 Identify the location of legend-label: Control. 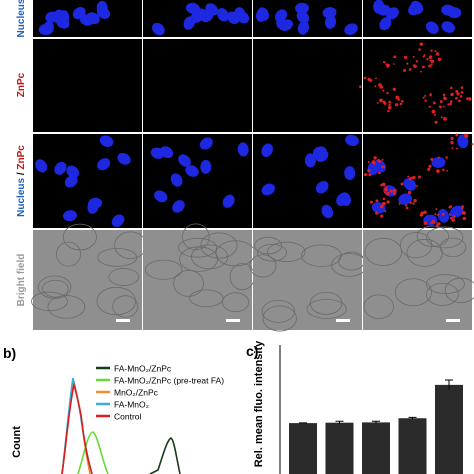
(128, 417).